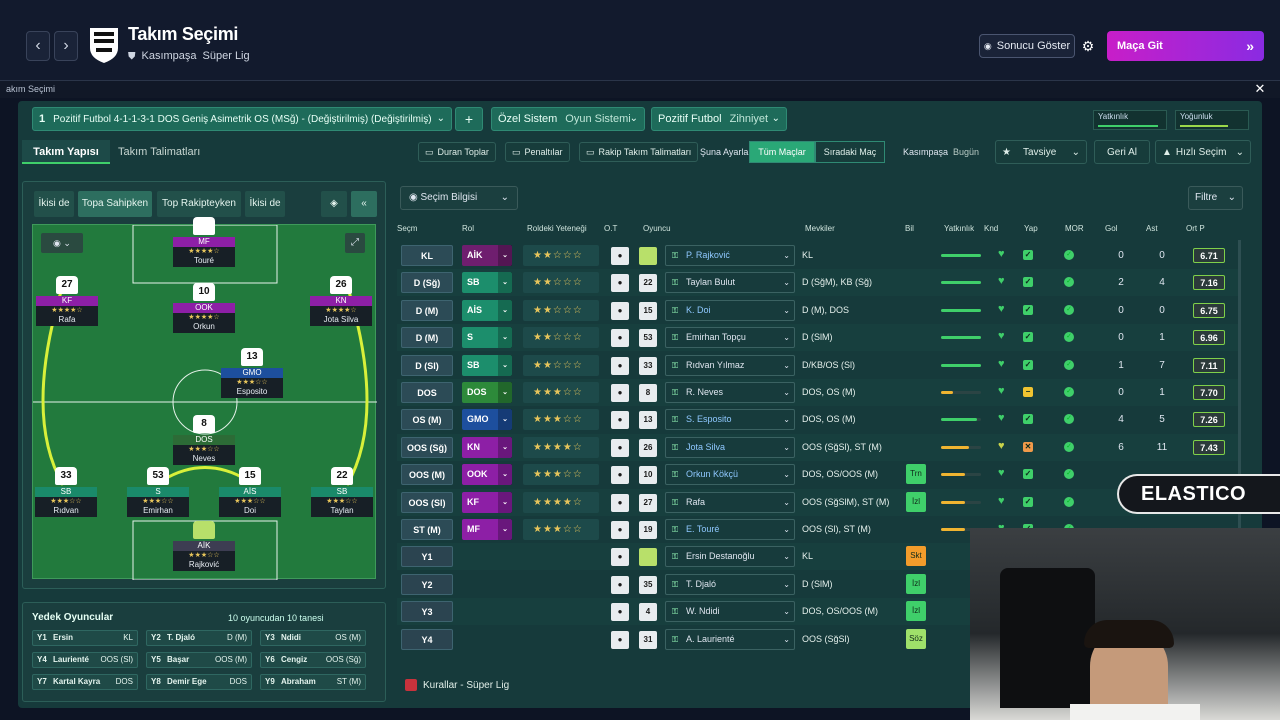  I want to click on sub-player: Y7 Kartal Kayra DOS, so click(85, 682).